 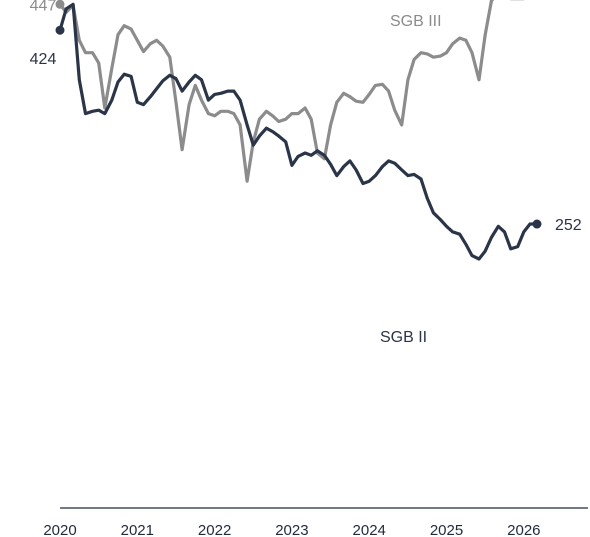 What do you see at coordinates (43, 7) in the screenshot?
I see `start-label-sgb-iii: 447` at bounding box center [43, 7].